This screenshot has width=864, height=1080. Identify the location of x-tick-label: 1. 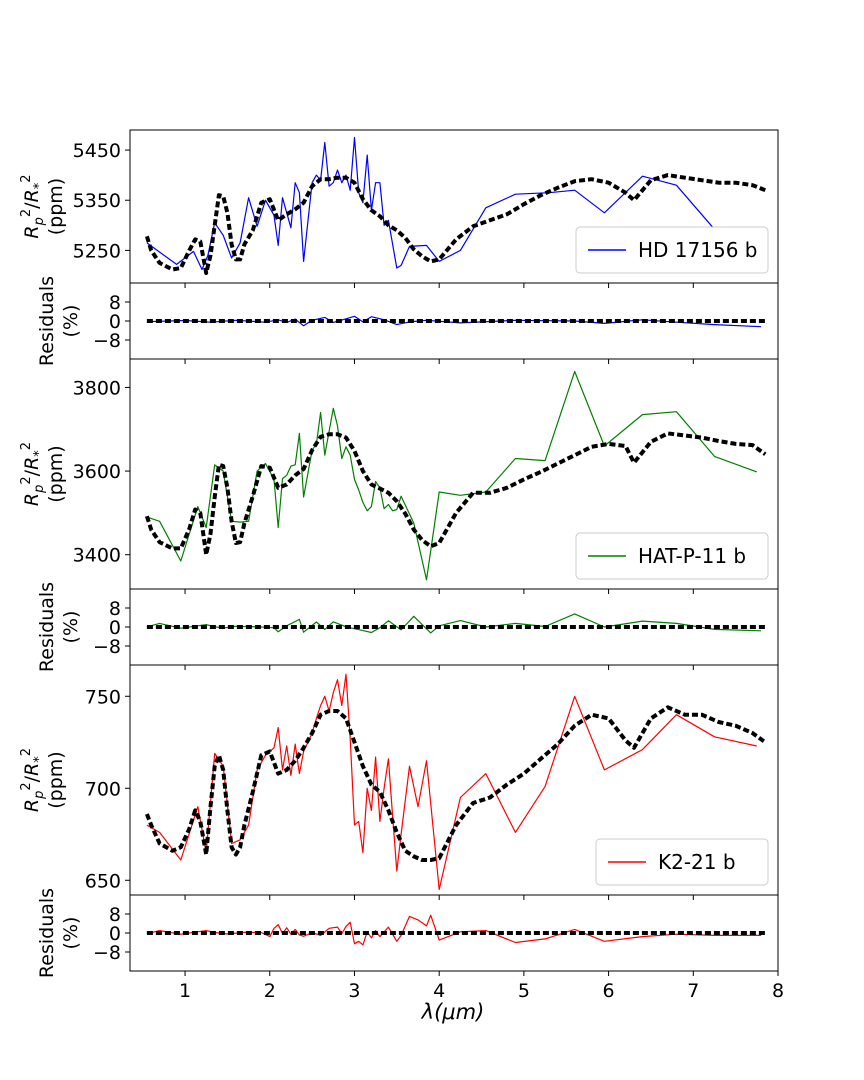
(185, 991).